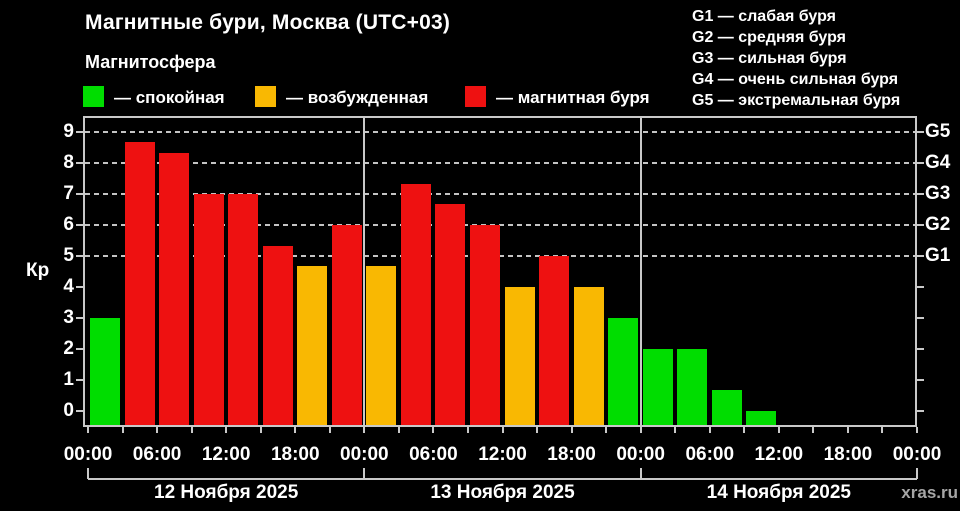 The width and height of the screenshot is (960, 511). Describe the element at coordinates (268, 22) in the screenshot. I see `page-title: Магнитные бури, Москва (UTC+03)` at that location.